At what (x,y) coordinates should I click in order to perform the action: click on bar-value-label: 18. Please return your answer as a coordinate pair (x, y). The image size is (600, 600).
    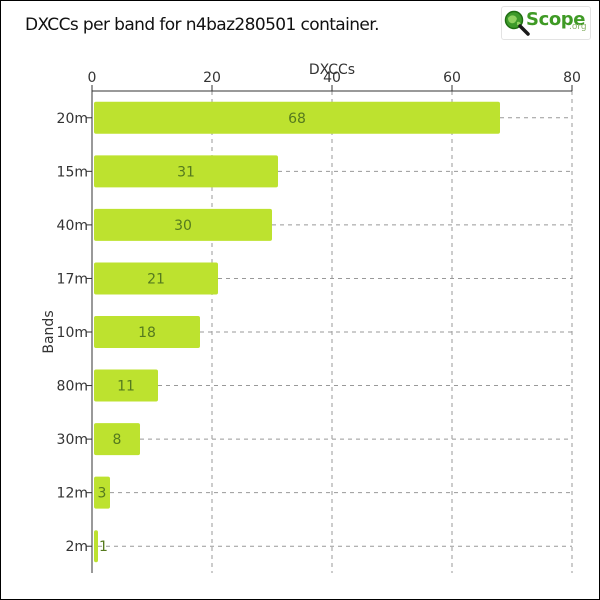
    Looking at the image, I should click on (147, 333).